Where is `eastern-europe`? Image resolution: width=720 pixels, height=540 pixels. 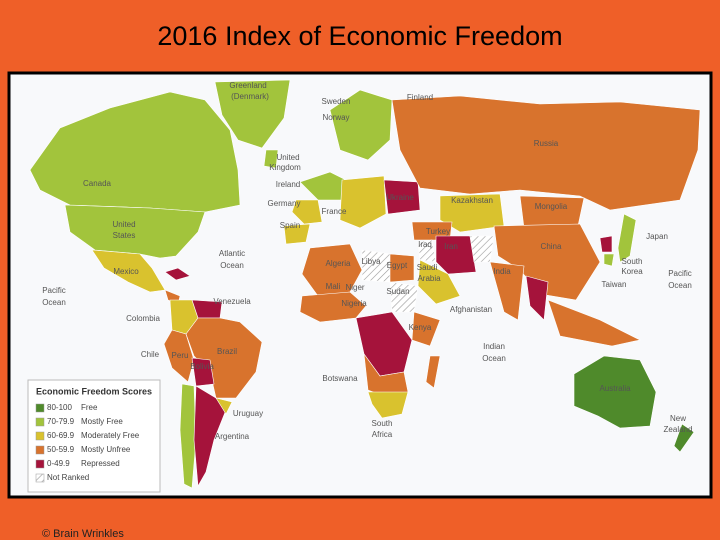 eastern-europe is located at coordinates (363, 202).